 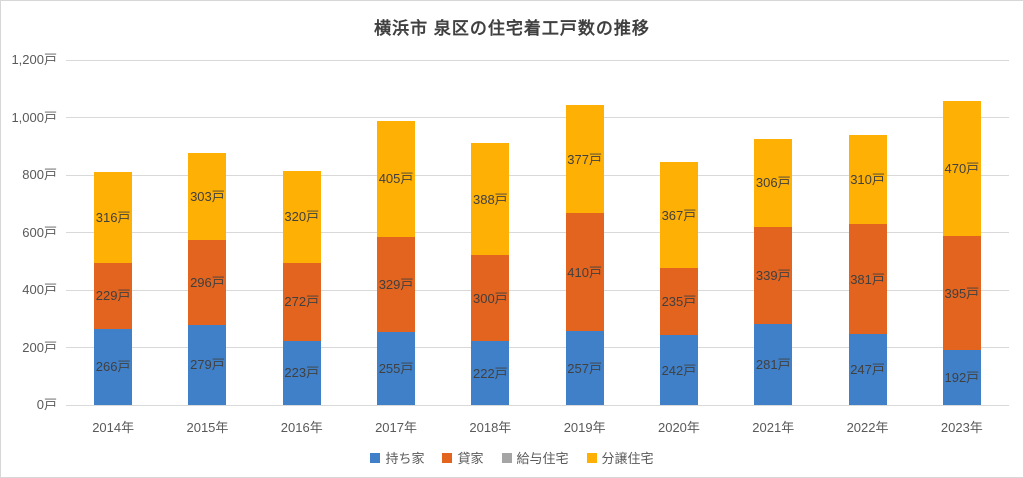 I want to click on bar-segment: 377戸, so click(x=584, y=159).